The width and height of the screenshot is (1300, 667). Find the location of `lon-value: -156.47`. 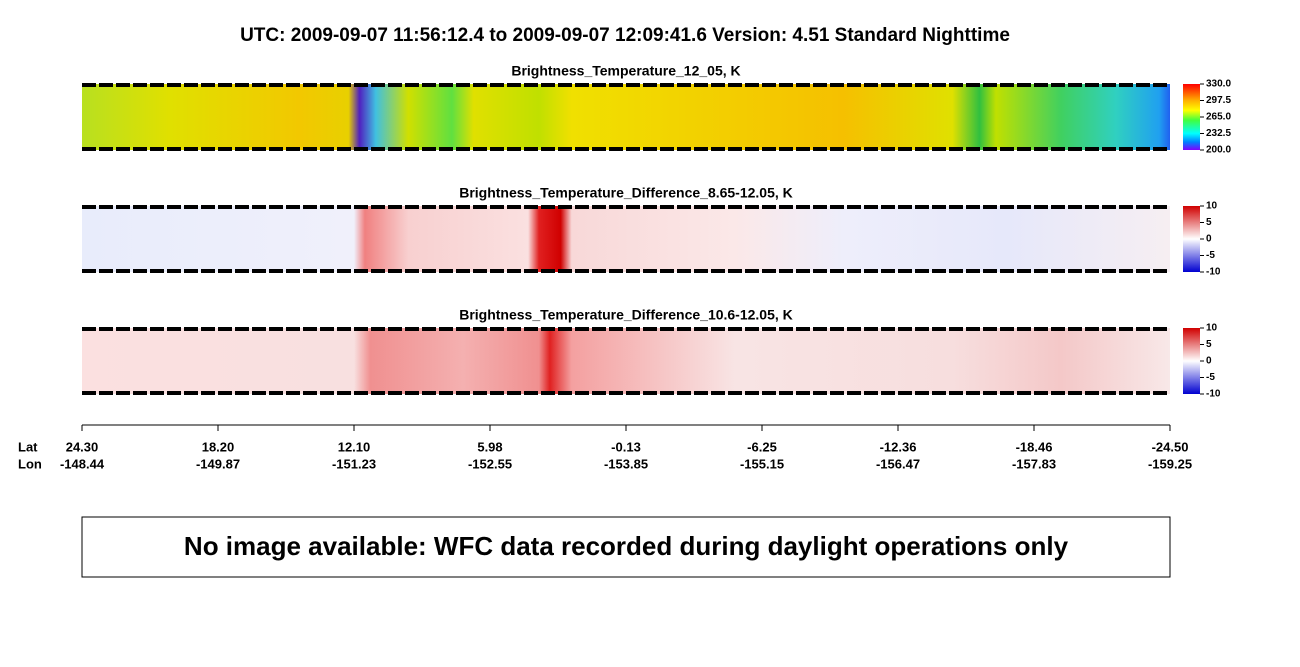

lon-value: -156.47 is located at coordinates (898, 463).